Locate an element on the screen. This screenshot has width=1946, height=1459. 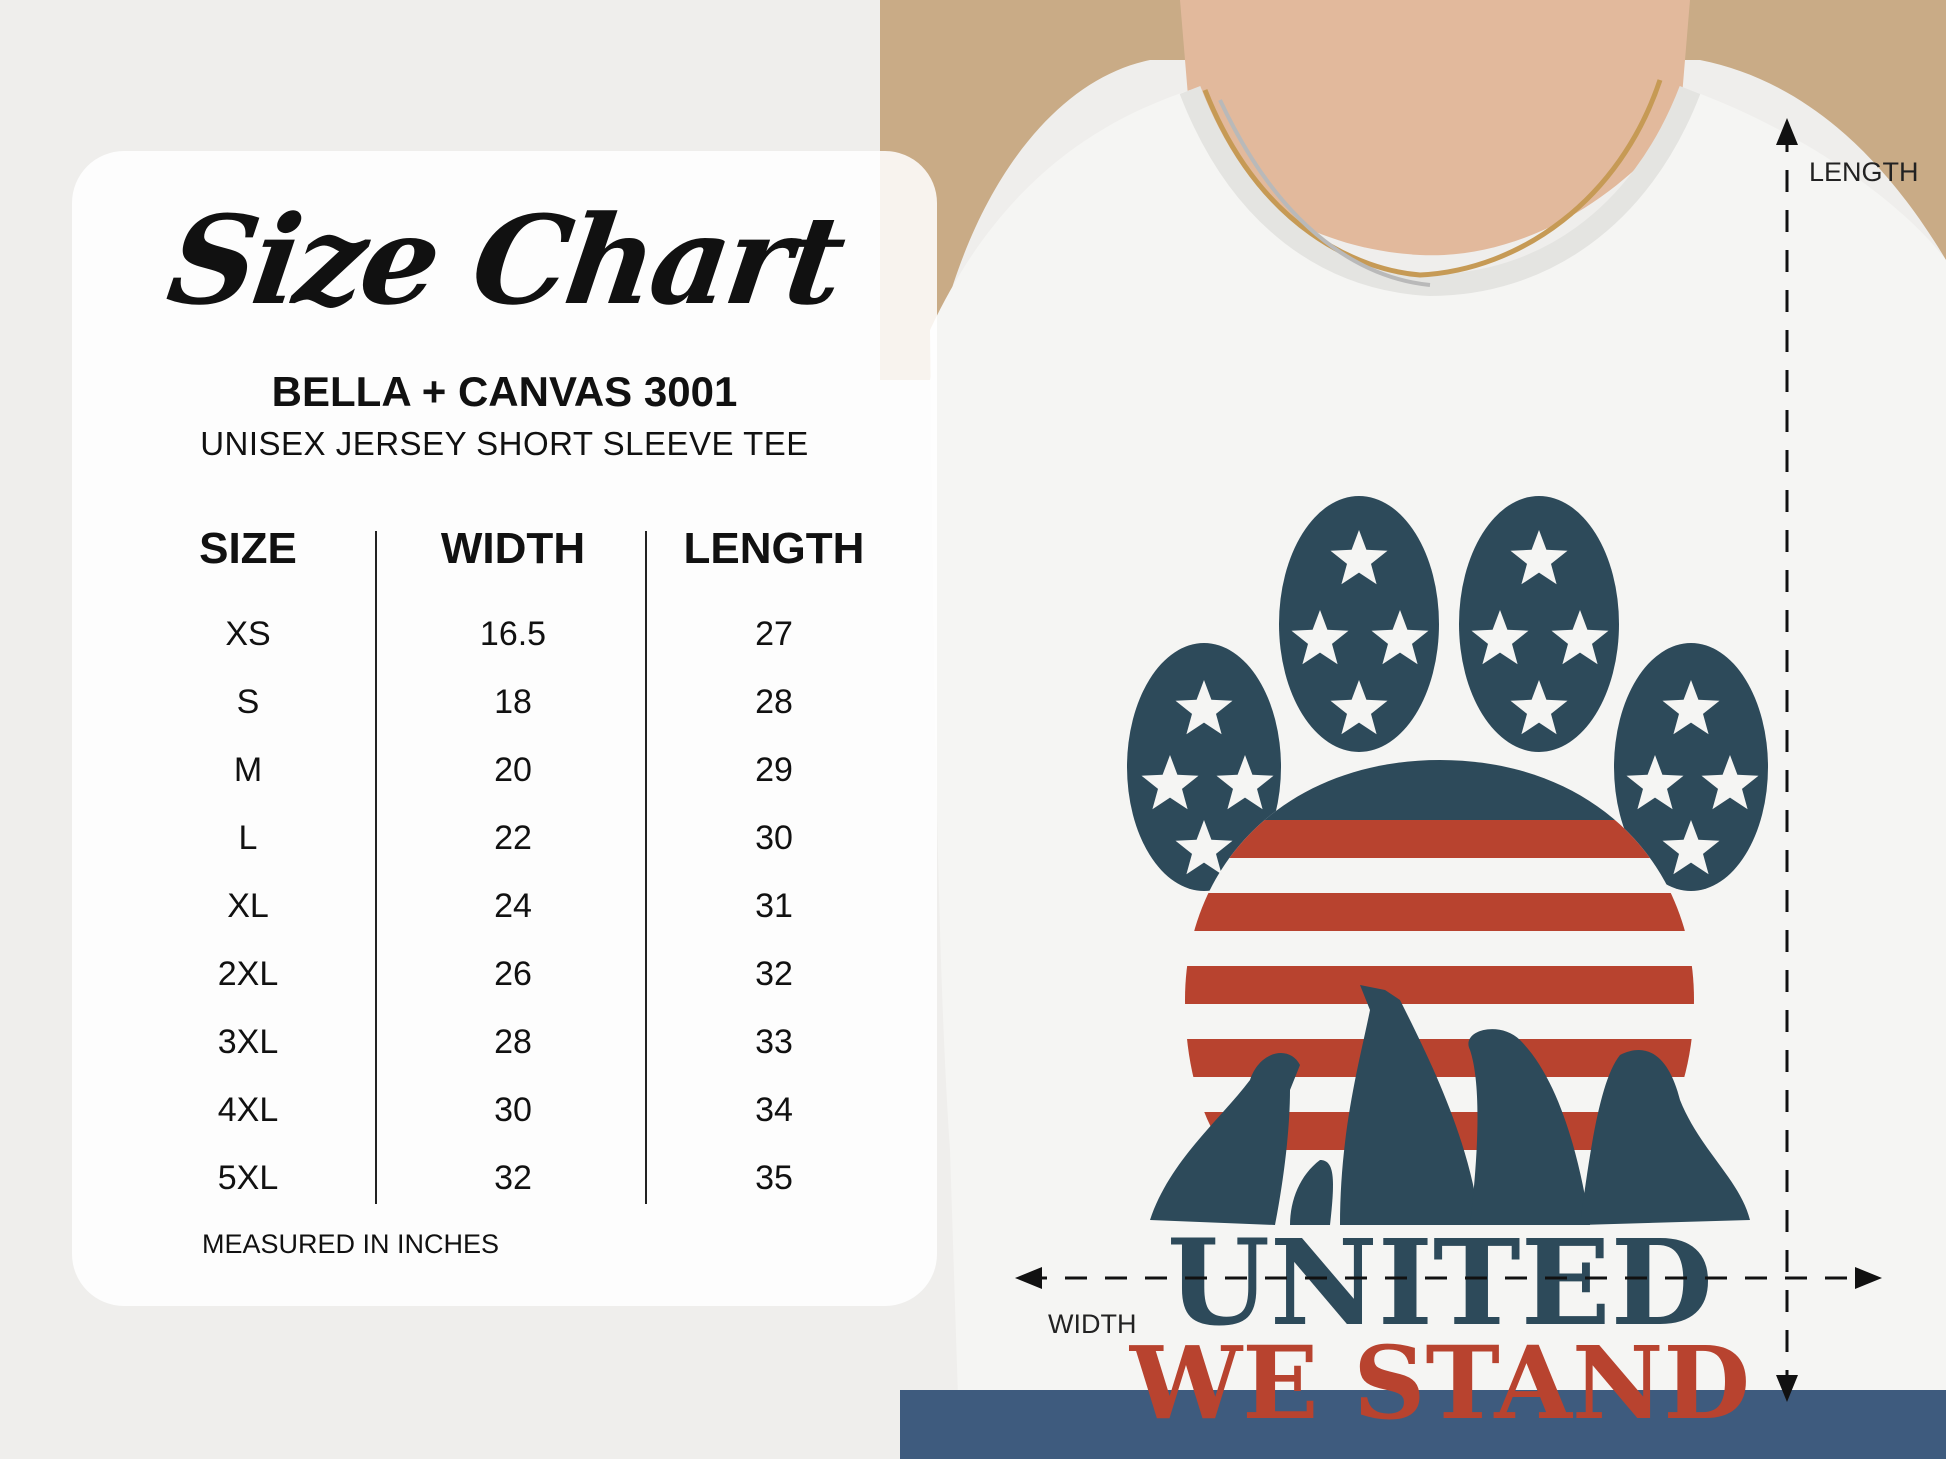
cell-width: 16.5 is located at coordinates (513, 634).